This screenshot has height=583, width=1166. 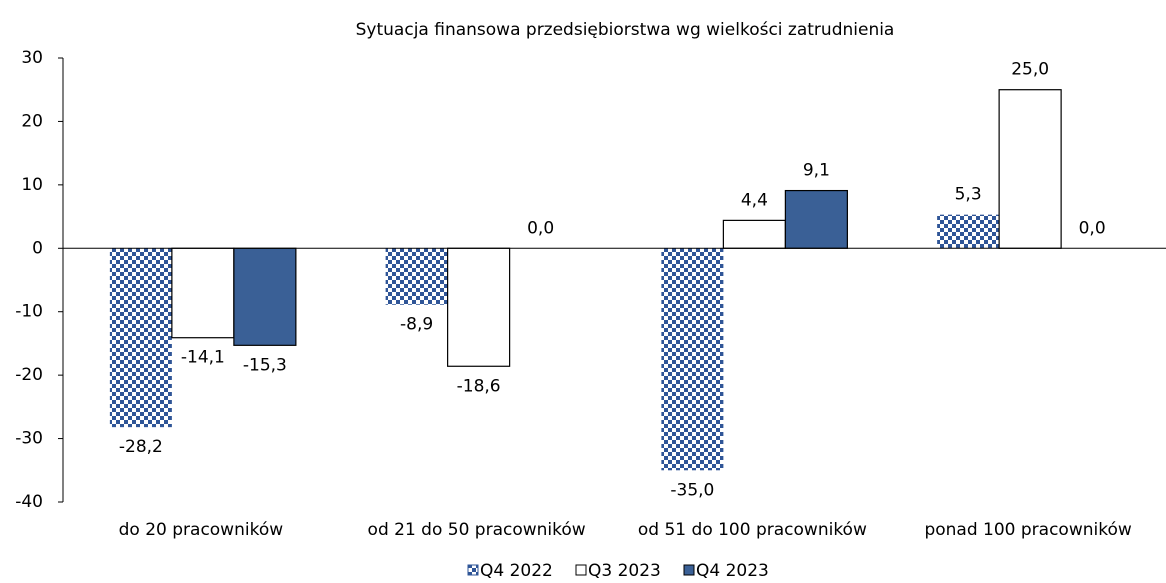 I want to click on x-tick-label: ponad 100 pracowników, so click(x=1027, y=530).